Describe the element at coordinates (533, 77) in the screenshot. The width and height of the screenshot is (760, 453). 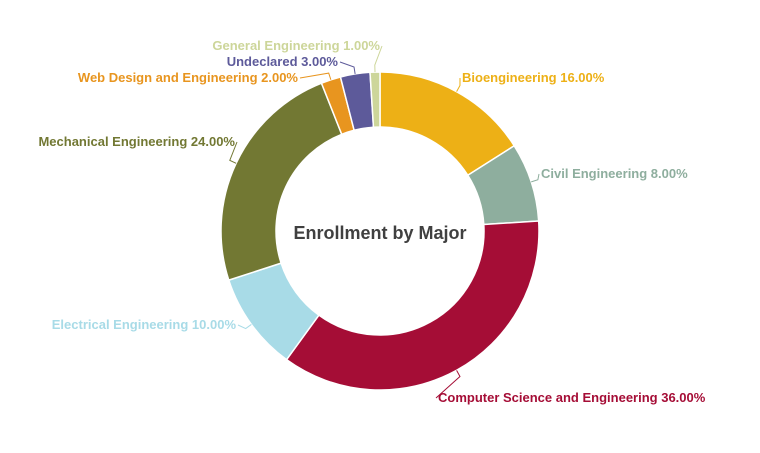
I see `slice-label: Bioengineering 16.00%` at that location.